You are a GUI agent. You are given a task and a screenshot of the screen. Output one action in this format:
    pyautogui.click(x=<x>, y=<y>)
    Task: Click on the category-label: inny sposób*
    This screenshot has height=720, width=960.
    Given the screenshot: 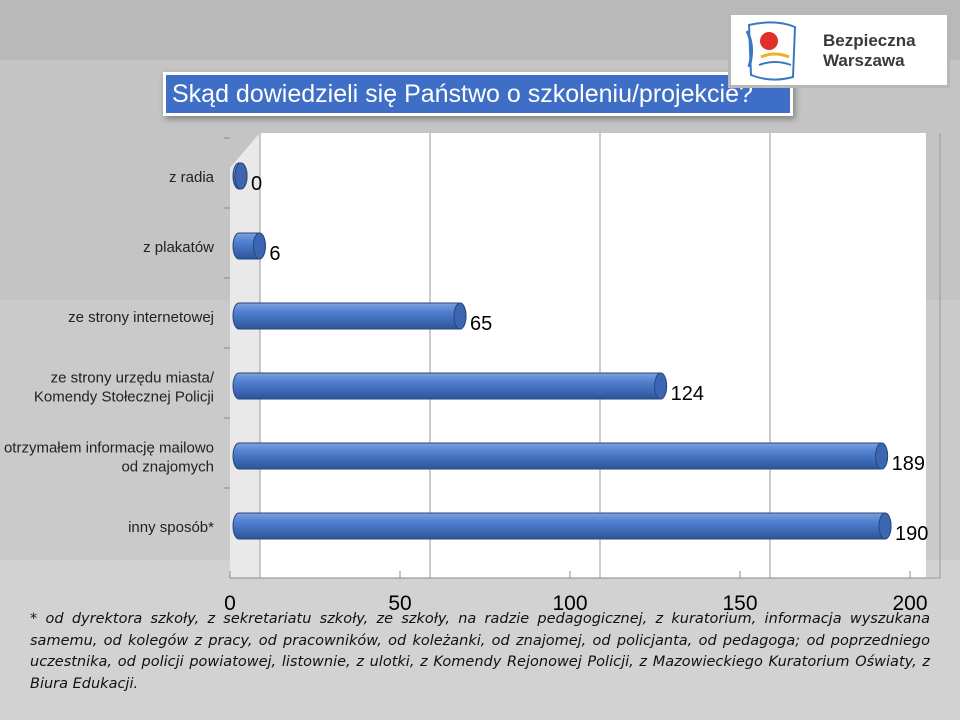 What is the action you would take?
    pyautogui.click(x=171, y=527)
    